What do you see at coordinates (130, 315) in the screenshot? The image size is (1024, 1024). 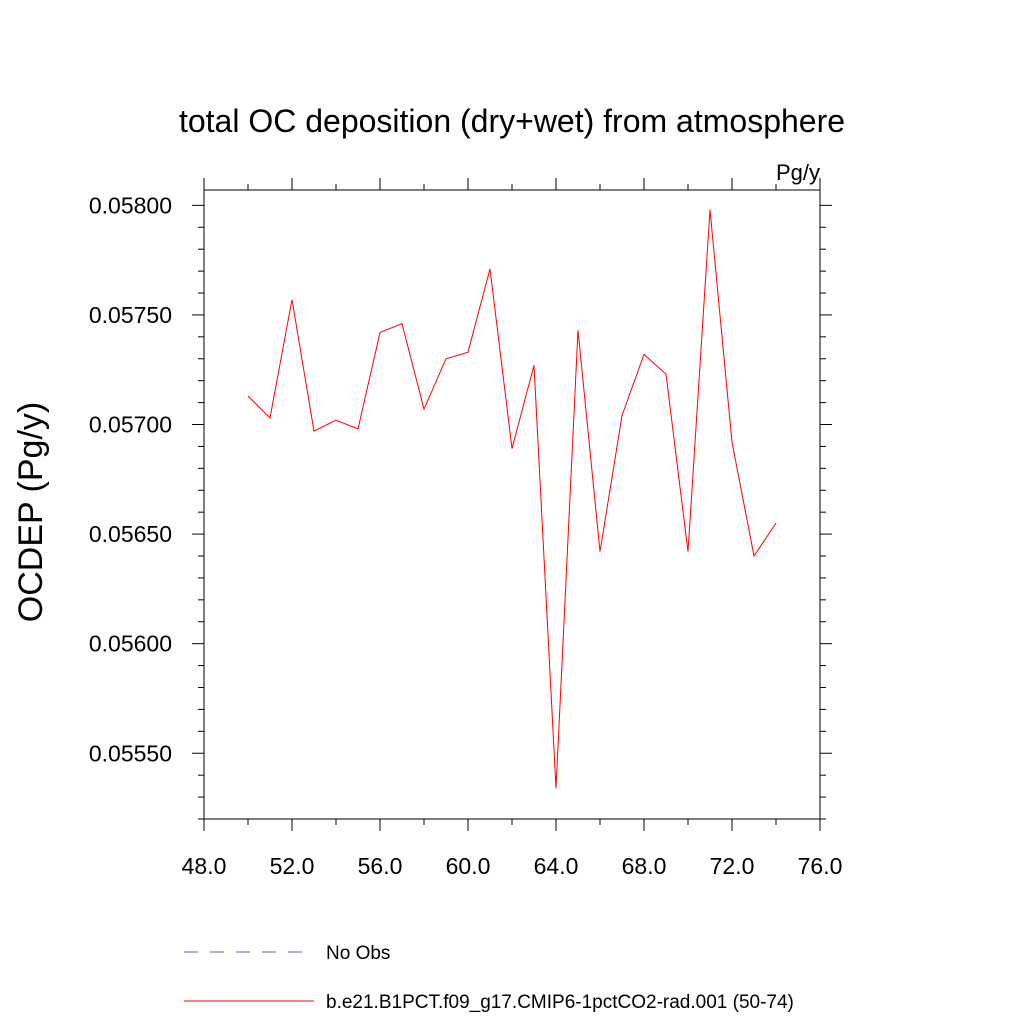 I see `y-tick-label: 0.05750` at bounding box center [130, 315].